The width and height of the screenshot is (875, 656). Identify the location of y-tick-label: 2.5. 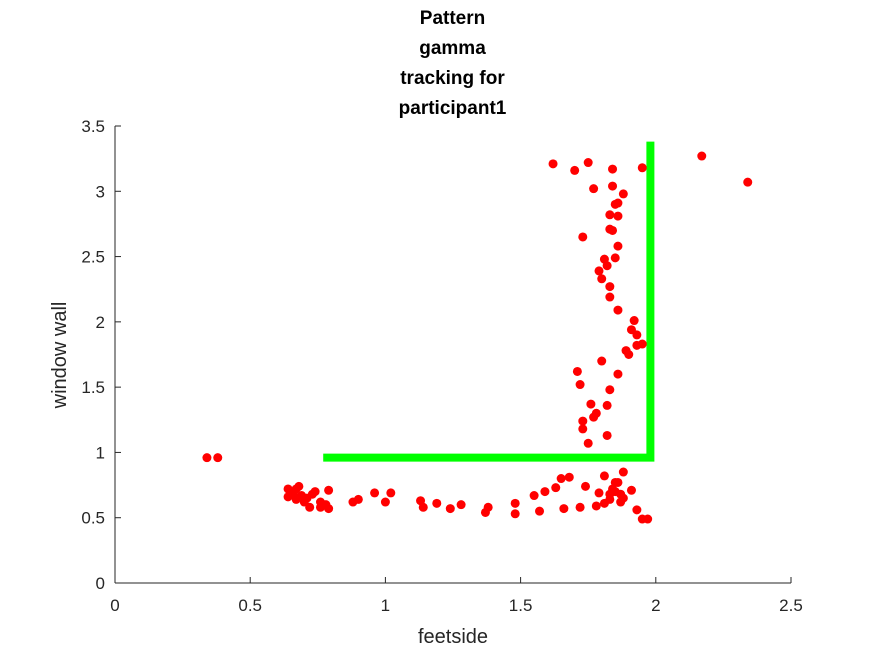
(93, 257).